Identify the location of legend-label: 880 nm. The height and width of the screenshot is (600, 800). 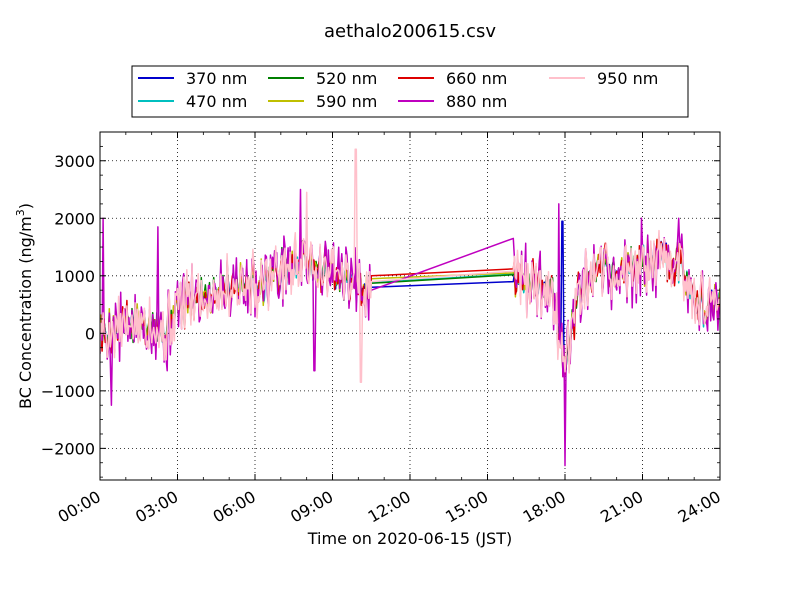
(476, 101).